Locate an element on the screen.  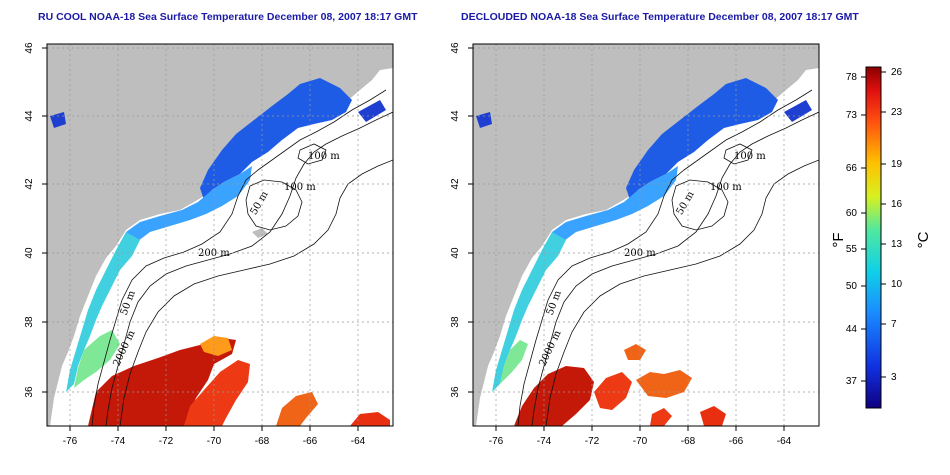
f-tick-label: 55 is located at coordinates (852, 249).